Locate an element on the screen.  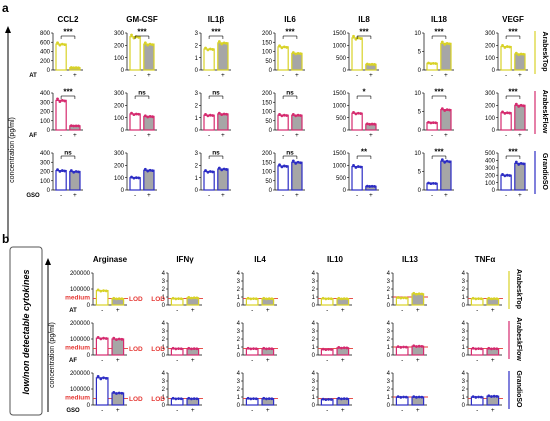
panel-a-ylabel: concentration (pg/ml) is located at coordinates (12, 150).